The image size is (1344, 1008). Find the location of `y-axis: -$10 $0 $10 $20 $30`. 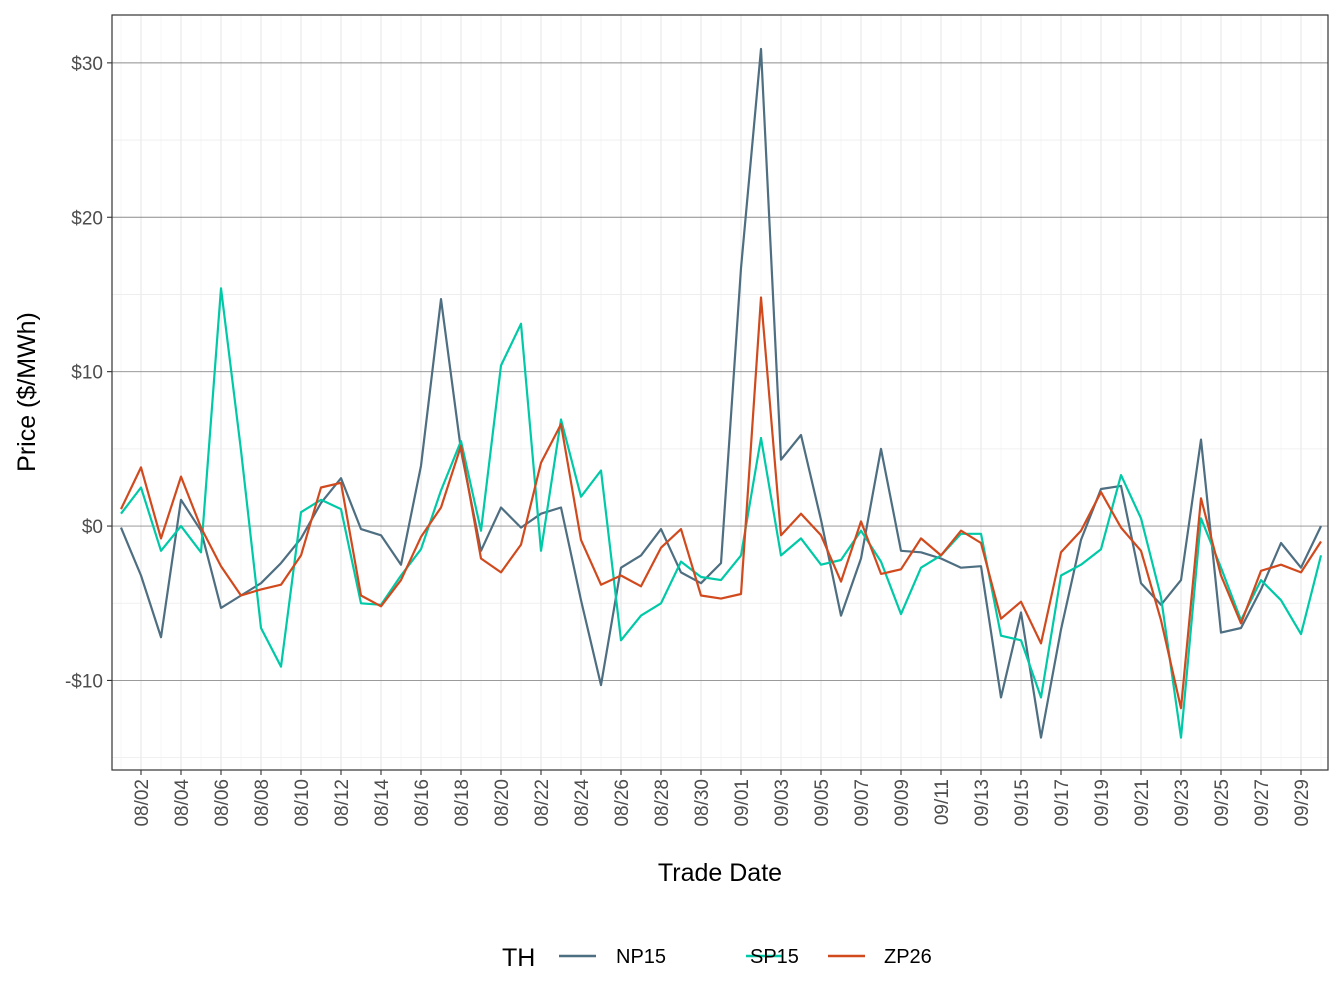

y-axis: -$10 $0 $10 $20 $30 is located at coordinates (88, 373).